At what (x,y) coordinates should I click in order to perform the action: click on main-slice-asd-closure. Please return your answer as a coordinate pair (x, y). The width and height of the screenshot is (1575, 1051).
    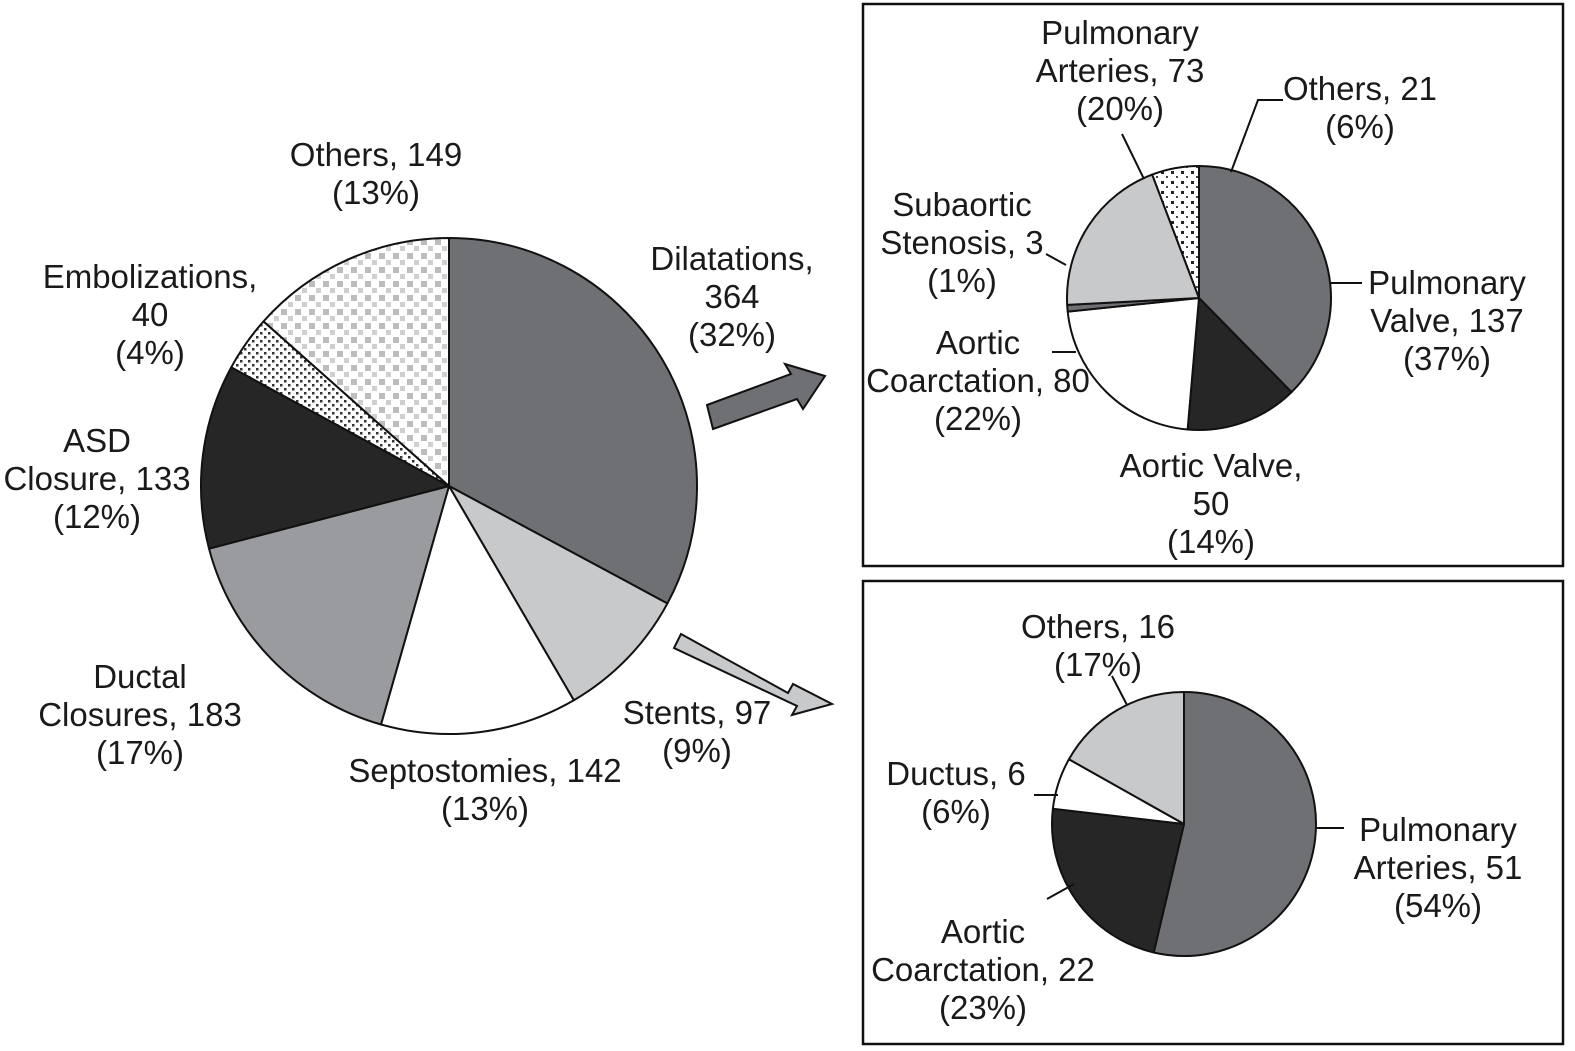
    Looking at the image, I should click on (324, 458).